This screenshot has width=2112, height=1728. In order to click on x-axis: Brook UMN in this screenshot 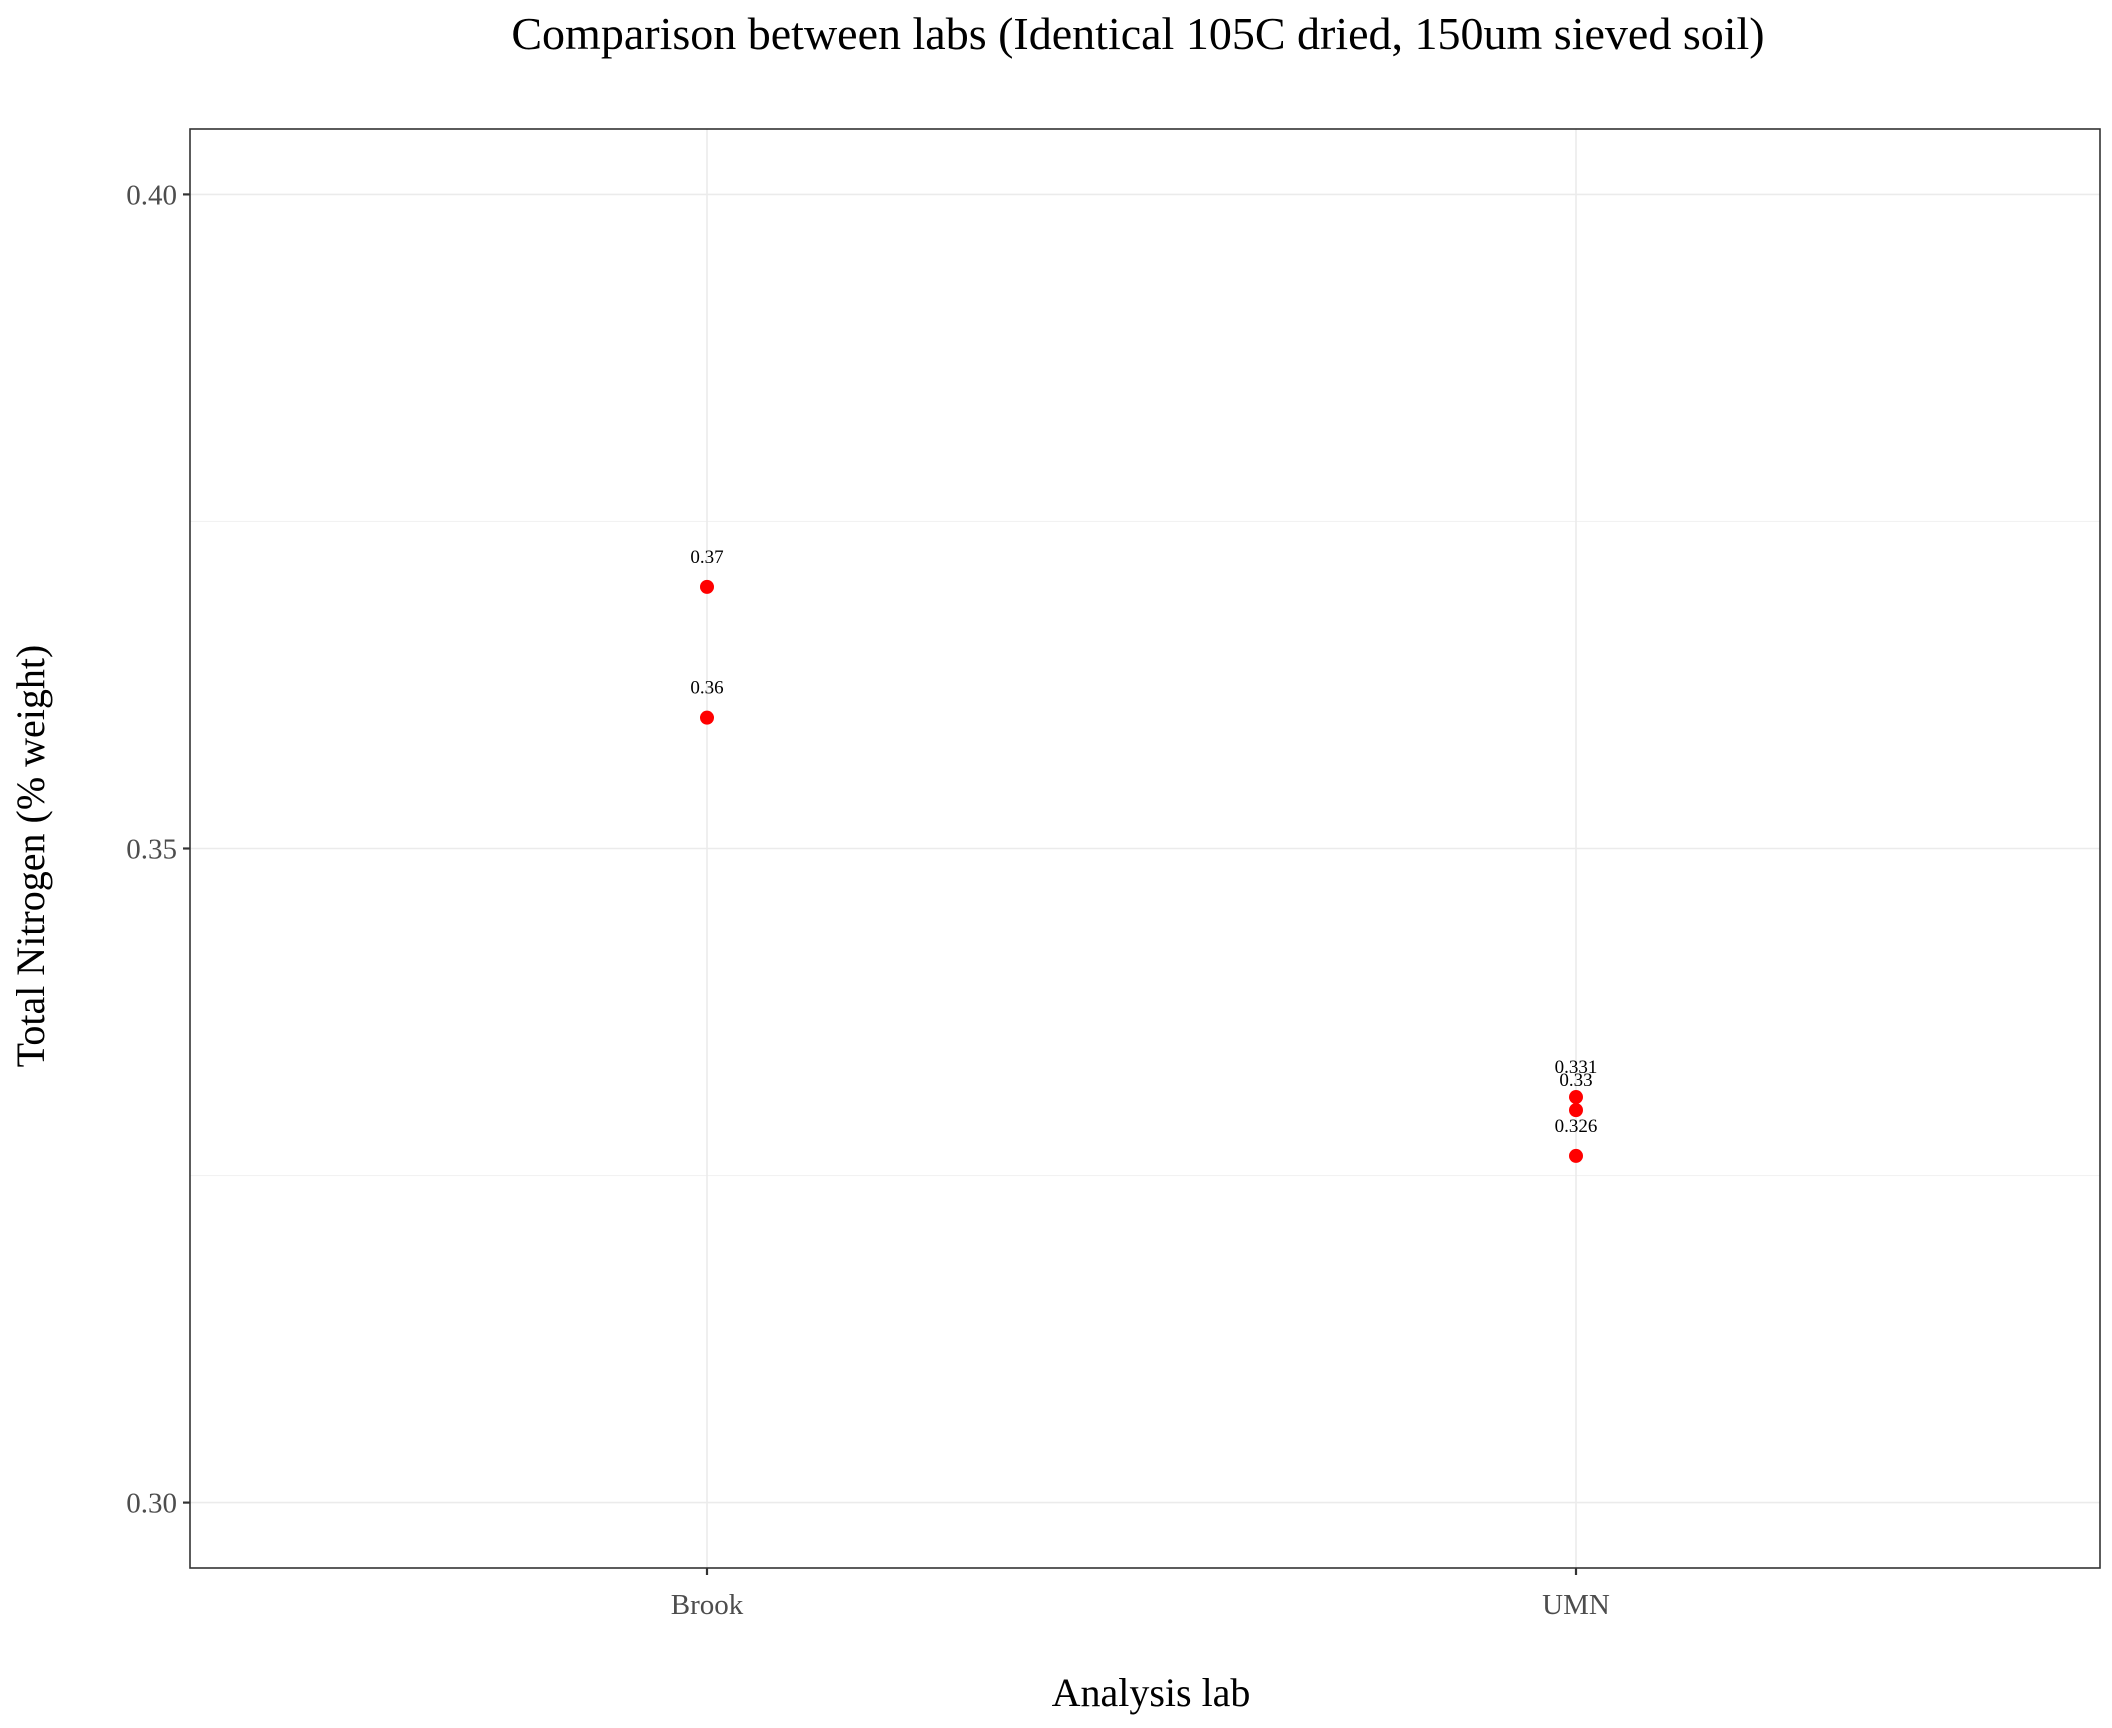, I will do `click(1140, 1594)`.